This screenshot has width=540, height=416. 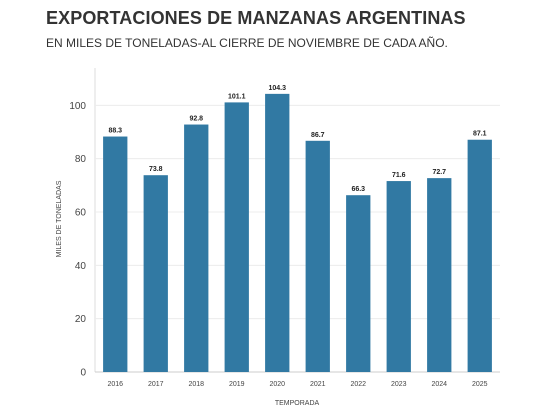 I want to click on x-tick-label: 2022, so click(x=358, y=384).